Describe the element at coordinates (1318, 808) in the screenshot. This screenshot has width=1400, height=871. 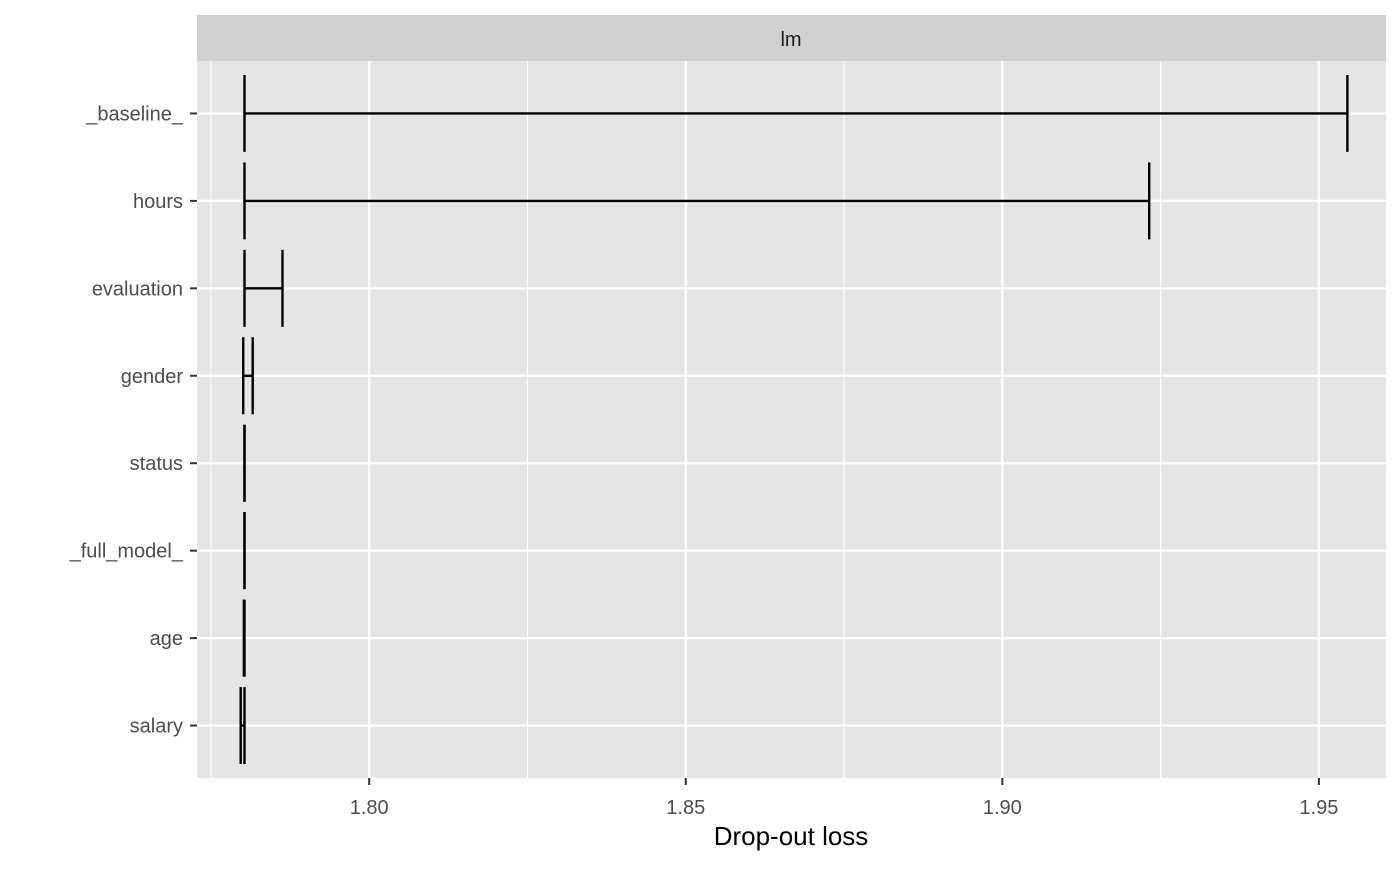
I see `x-tick-label: 1.95` at that location.